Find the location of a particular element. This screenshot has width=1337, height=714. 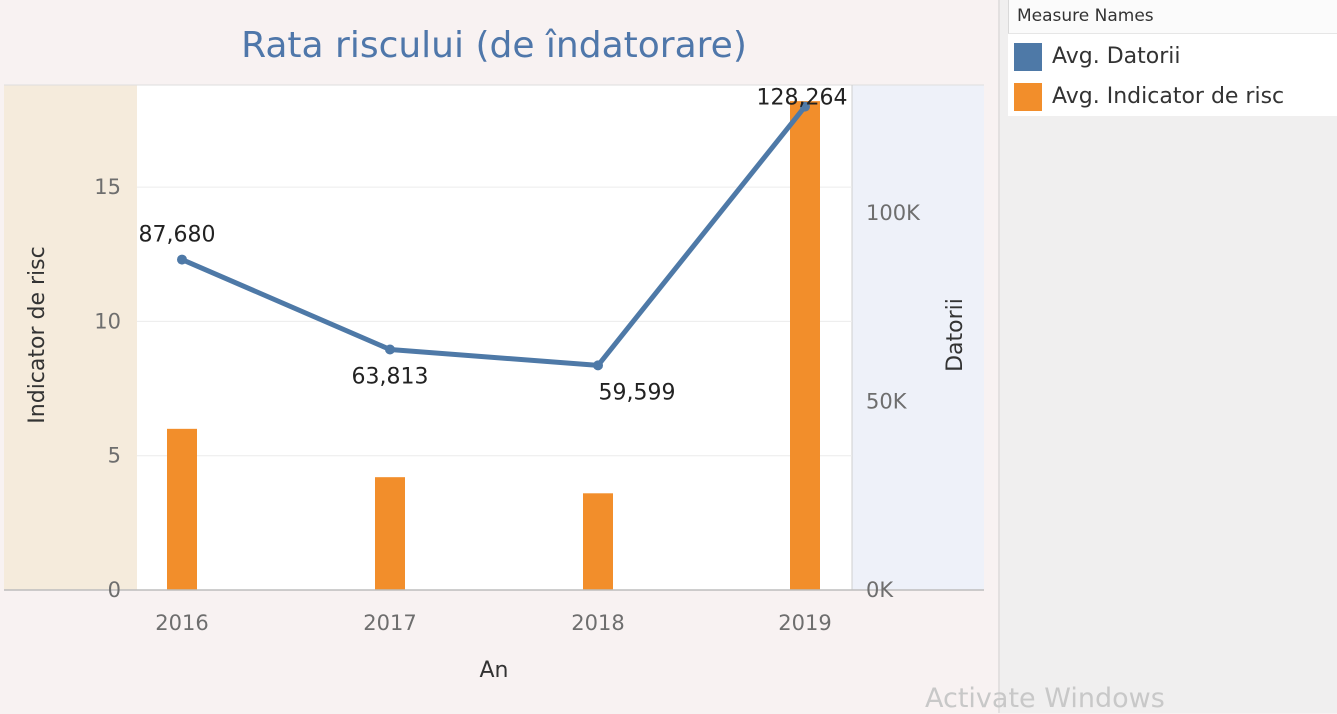

y-tick-label: 15 is located at coordinates (107, 187).